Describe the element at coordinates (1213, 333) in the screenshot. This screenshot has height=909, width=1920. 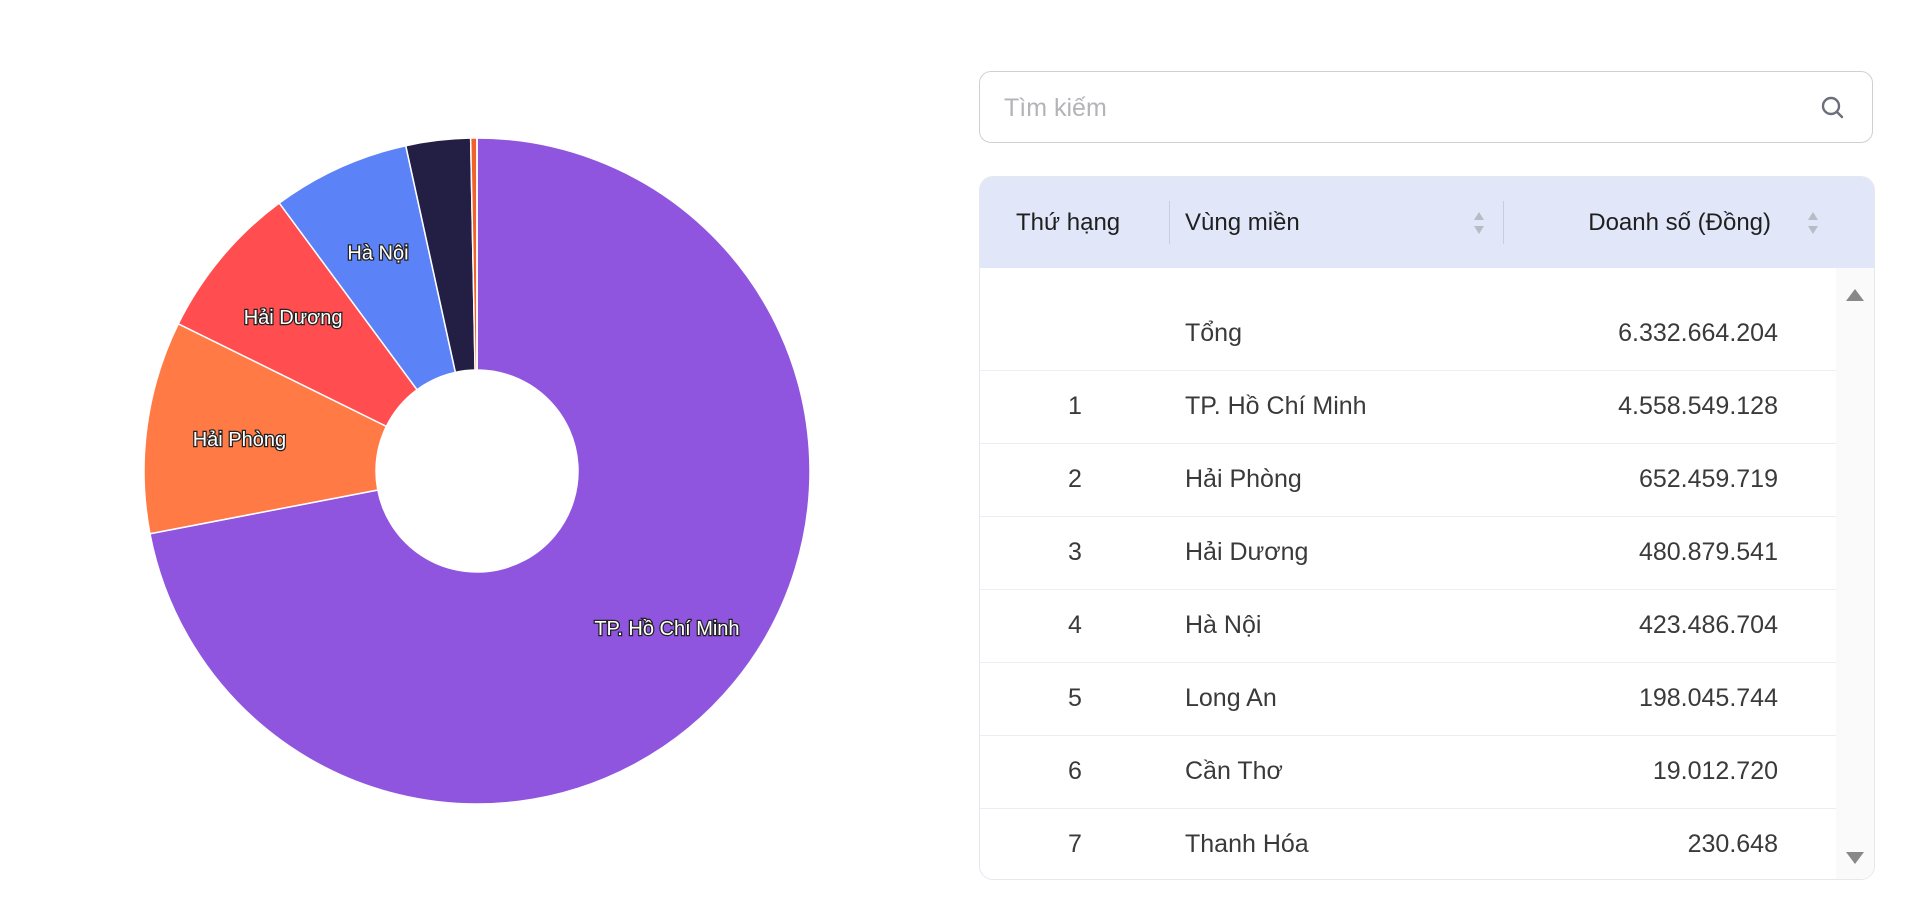
I see `region-cell: Tổng` at that location.